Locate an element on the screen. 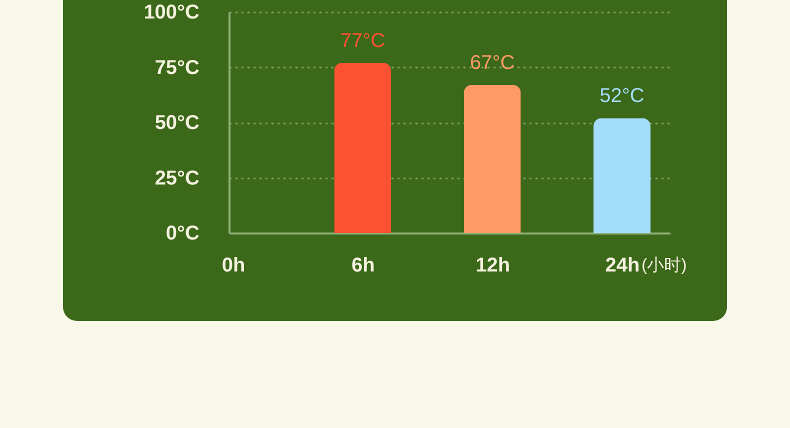 The width and height of the screenshot is (790, 428). y-tick-label: 50°C is located at coordinates (177, 123).